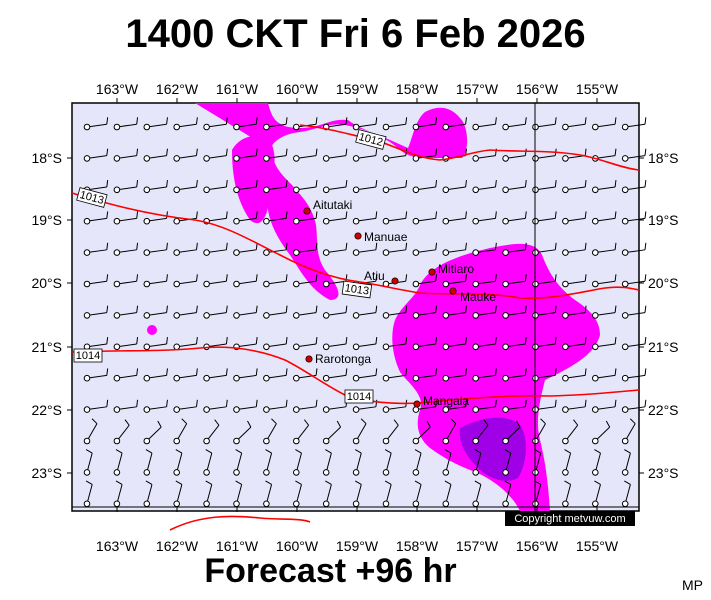 The height and width of the screenshot is (600, 711). I want to click on island-atiu: Atiu, so click(381, 277).